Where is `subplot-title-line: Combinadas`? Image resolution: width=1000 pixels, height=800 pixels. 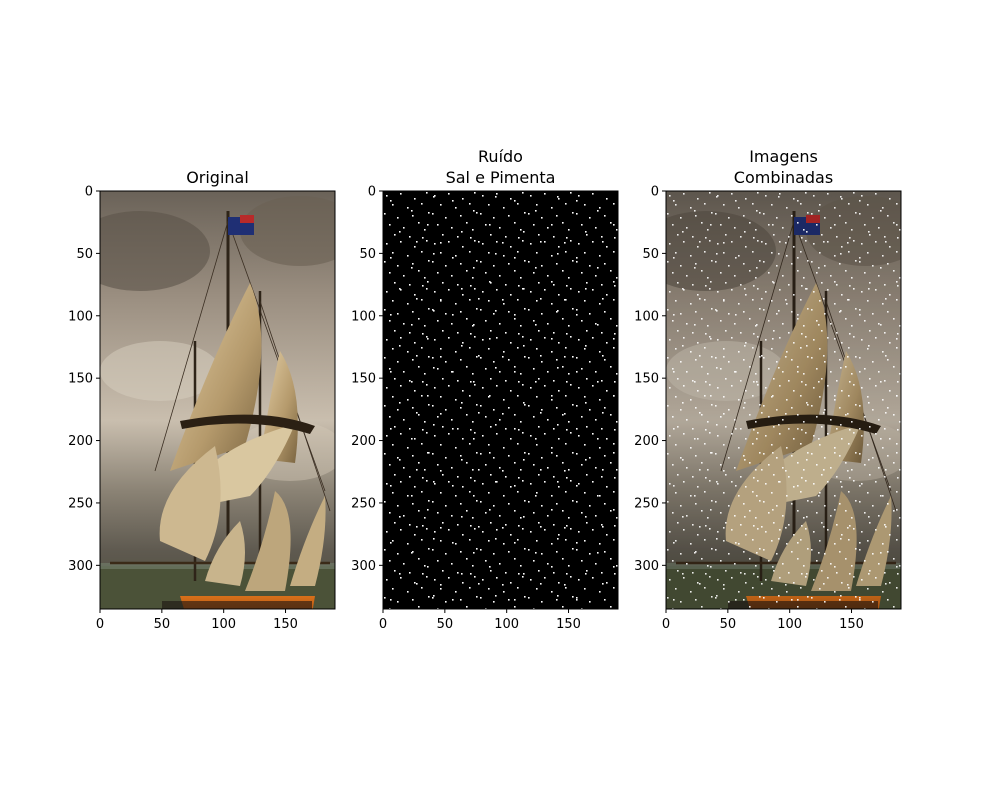 subplot-title-line: Combinadas is located at coordinates (783, 177).